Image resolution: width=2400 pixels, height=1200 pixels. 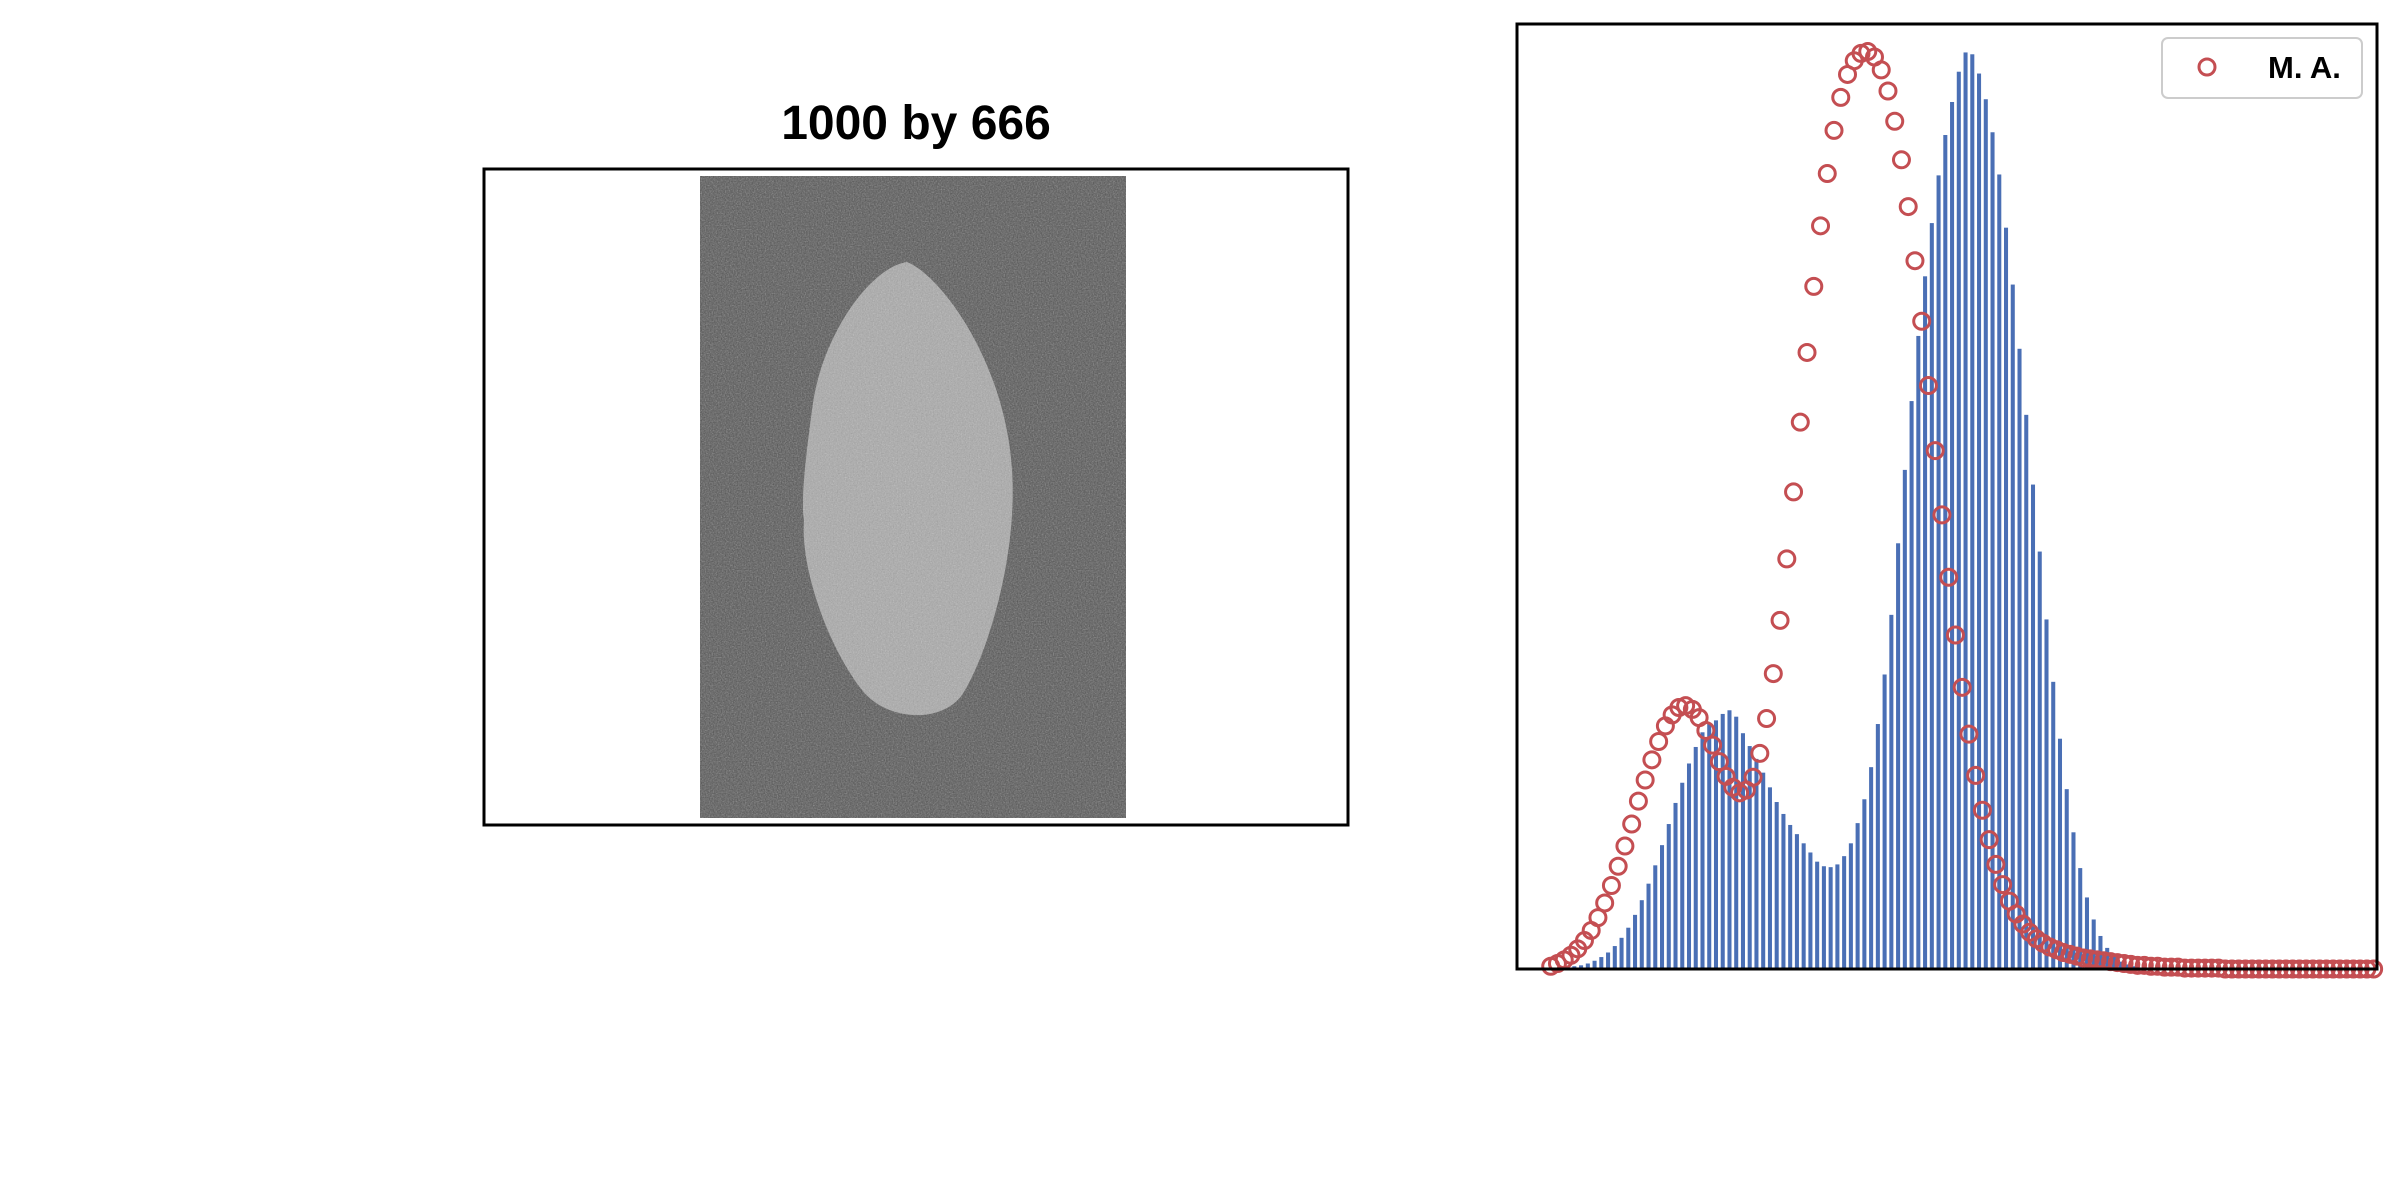 I want to click on image-title: 1000 by 666, so click(x=916, y=123).